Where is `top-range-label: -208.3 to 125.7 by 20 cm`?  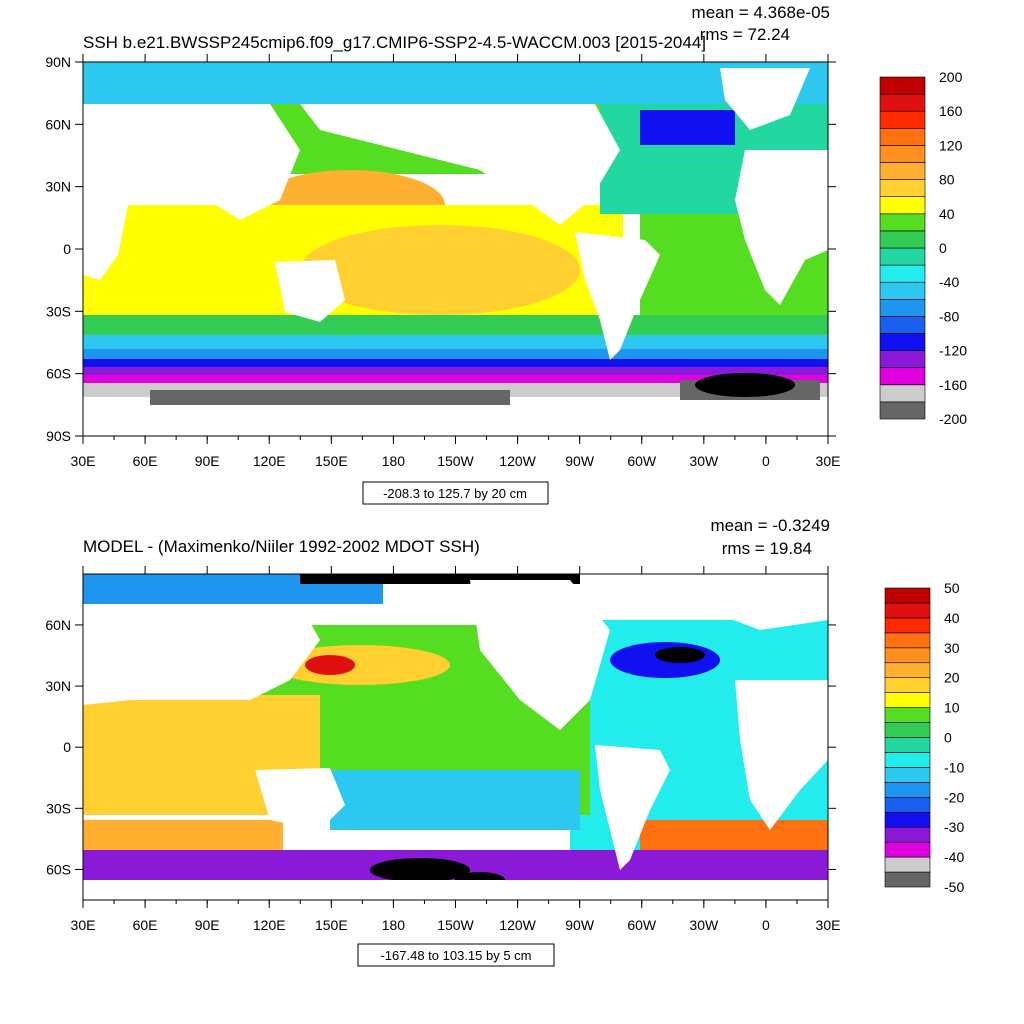
top-range-label: -208.3 to 125.7 by 20 cm is located at coordinates (455, 493).